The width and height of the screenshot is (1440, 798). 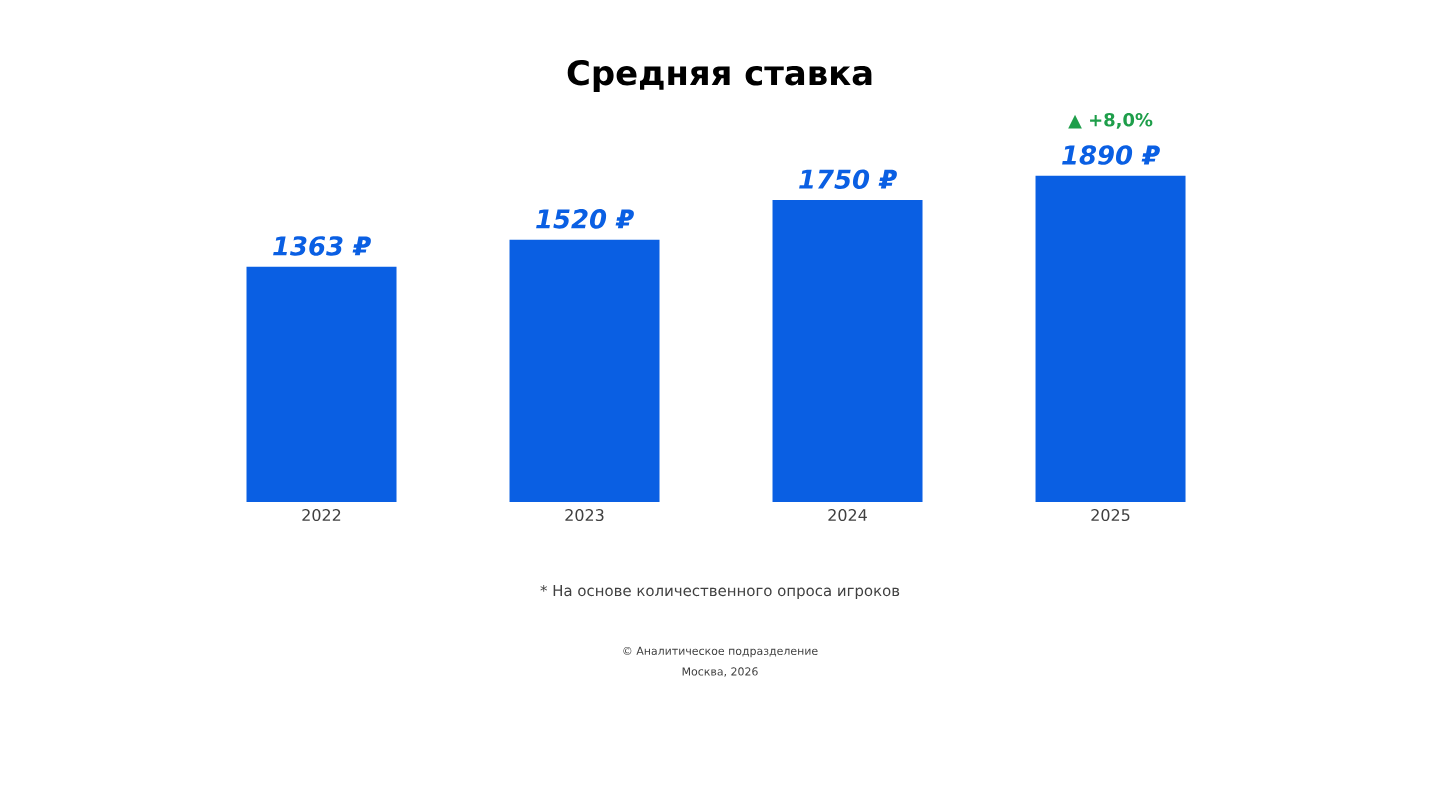 I want to click on data-label: 1750 ₽, so click(x=848, y=179).